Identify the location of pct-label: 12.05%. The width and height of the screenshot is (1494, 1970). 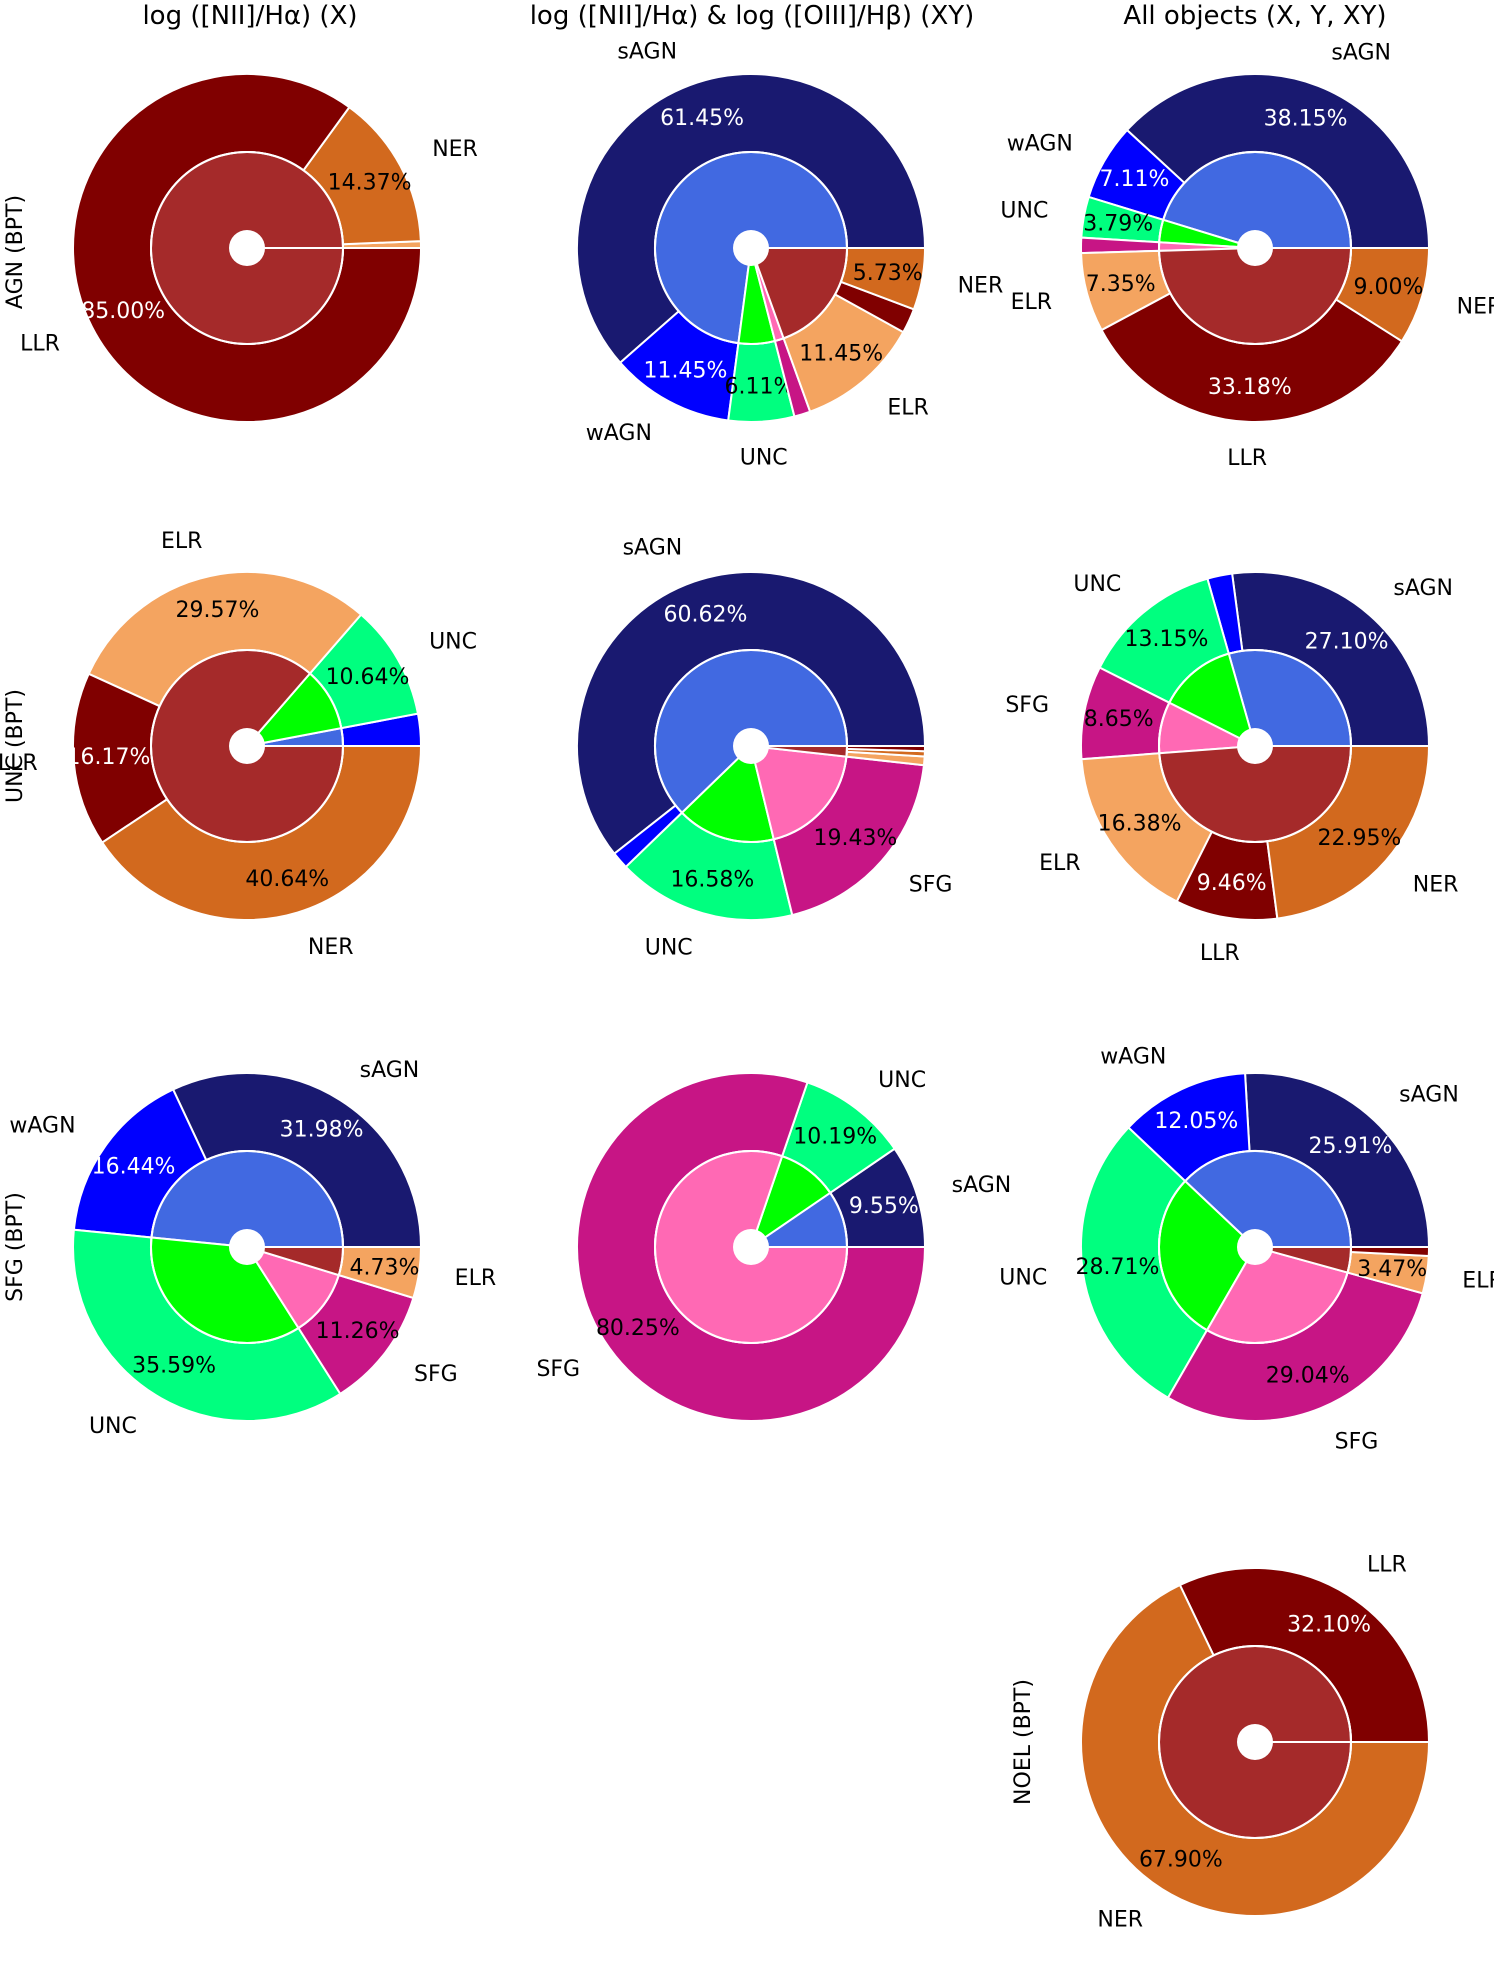
(1196, 1121).